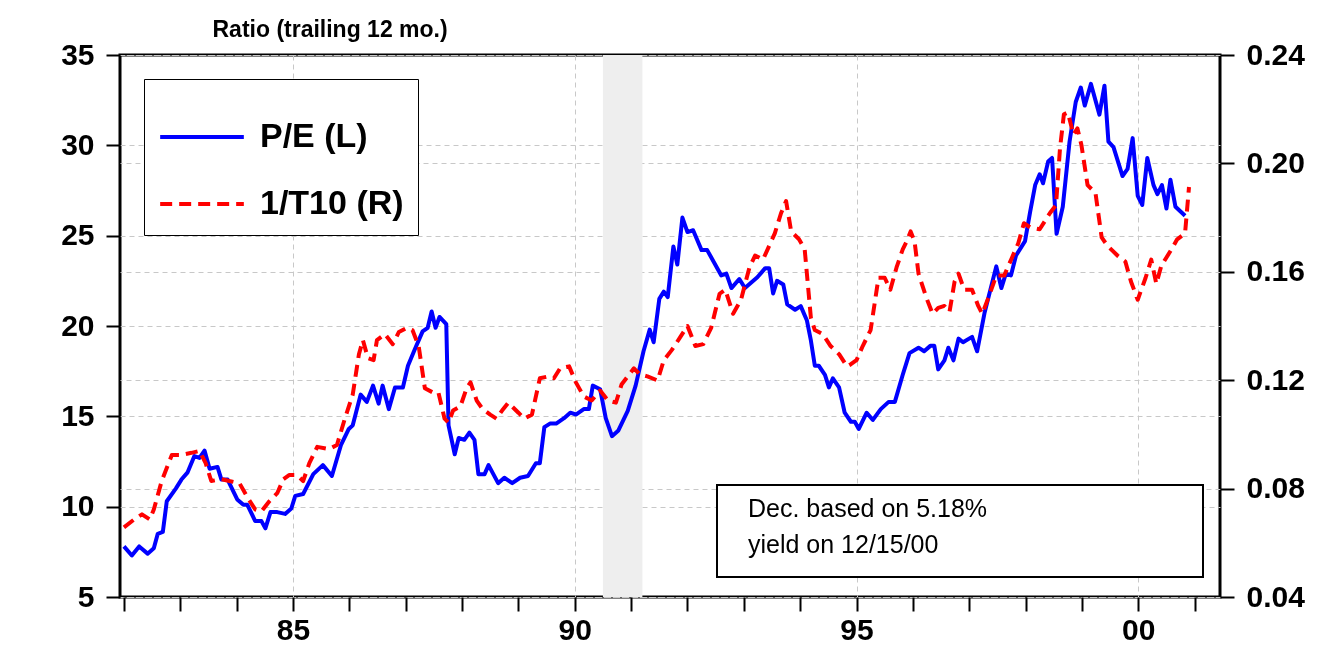 The width and height of the screenshot is (1342, 653). What do you see at coordinates (314, 135) in the screenshot?
I see `legend-label: P/E (L)` at bounding box center [314, 135].